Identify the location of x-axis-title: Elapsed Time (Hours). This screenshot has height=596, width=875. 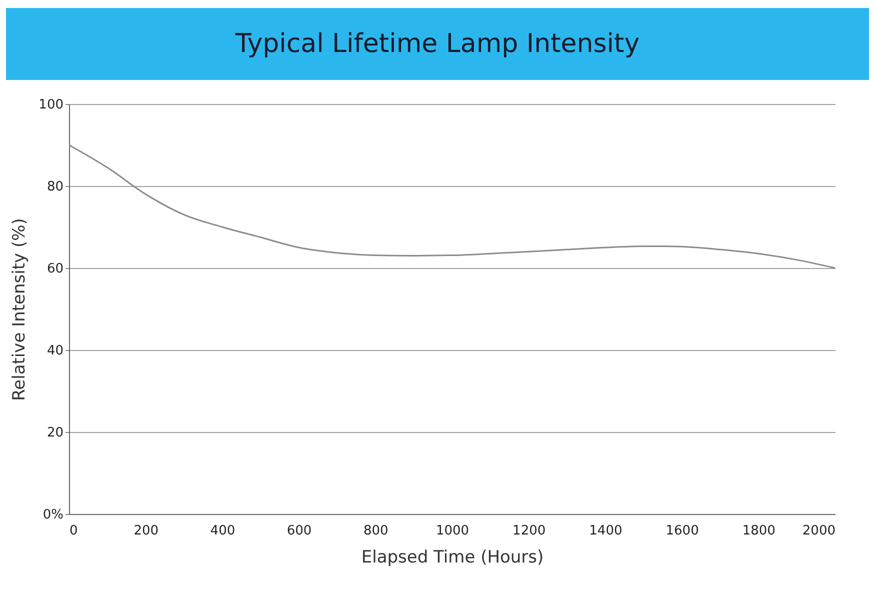
(452, 558).